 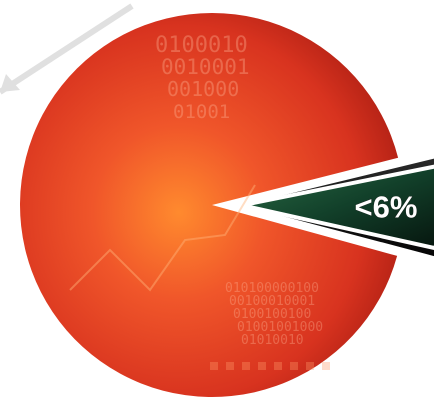 What do you see at coordinates (205, 67) in the screenshot?
I see `binary-text-top: 0010001` at bounding box center [205, 67].